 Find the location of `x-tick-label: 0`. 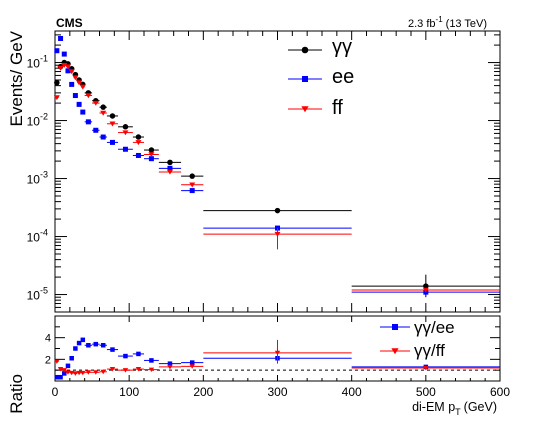

x-tick-label: 0 is located at coordinates (55, 392).